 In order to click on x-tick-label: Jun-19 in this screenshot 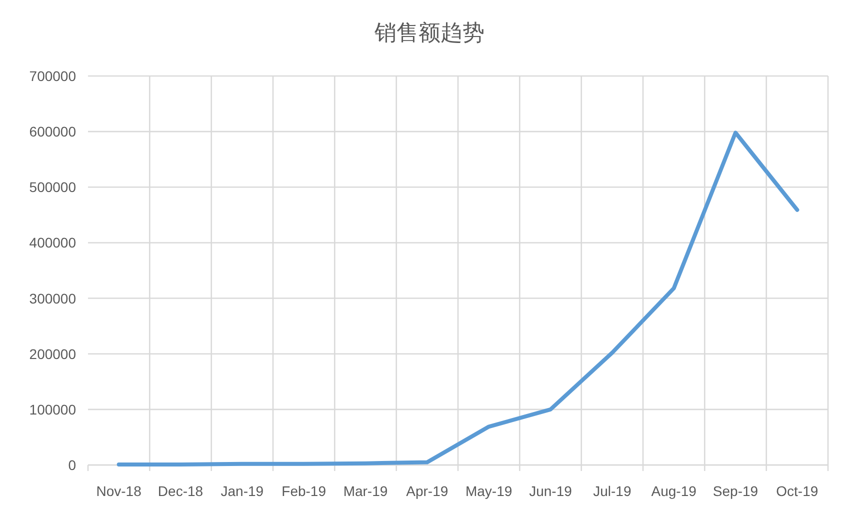, I will do `click(550, 491)`.